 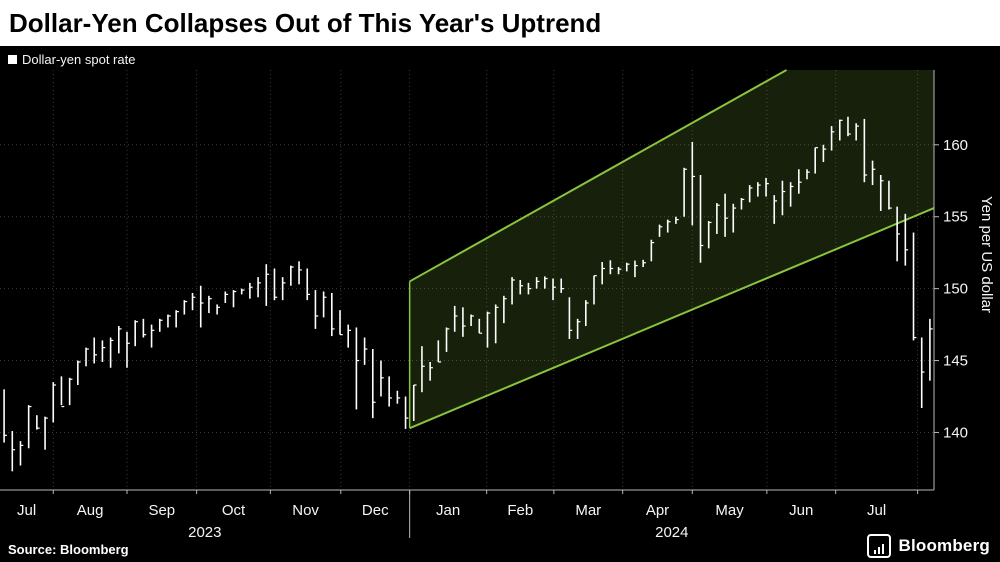 What do you see at coordinates (944, 545) in the screenshot?
I see `bloomberg-wordmark: Bloomberg` at bounding box center [944, 545].